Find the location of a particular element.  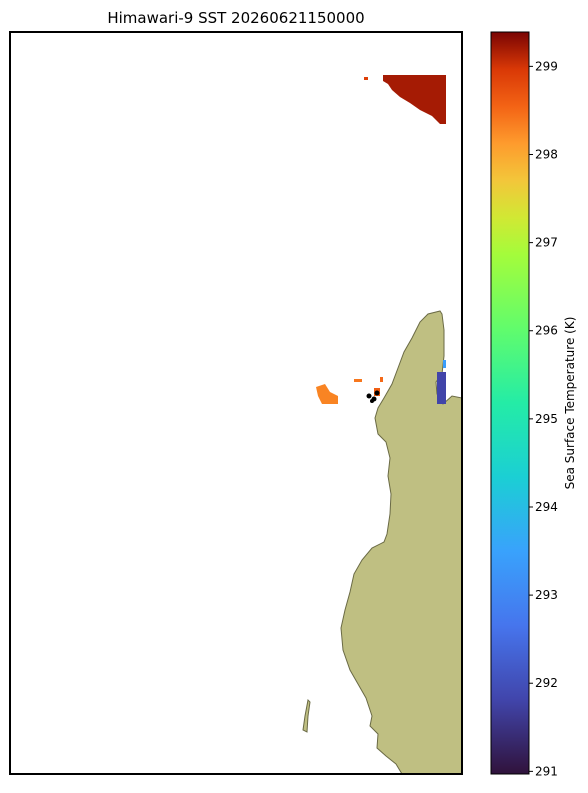

colorbar: 291 292 293 294 295 296 297 298 299 is located at coordinates (524, 404).